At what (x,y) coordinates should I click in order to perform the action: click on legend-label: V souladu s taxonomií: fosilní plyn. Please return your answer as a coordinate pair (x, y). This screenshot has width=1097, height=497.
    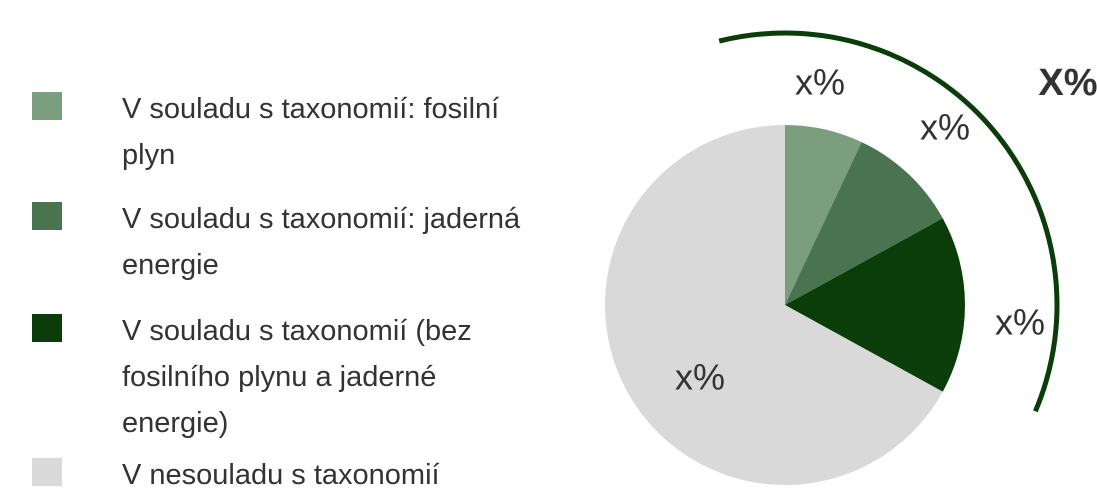
    Looking at the image, I should click on (311, 132).